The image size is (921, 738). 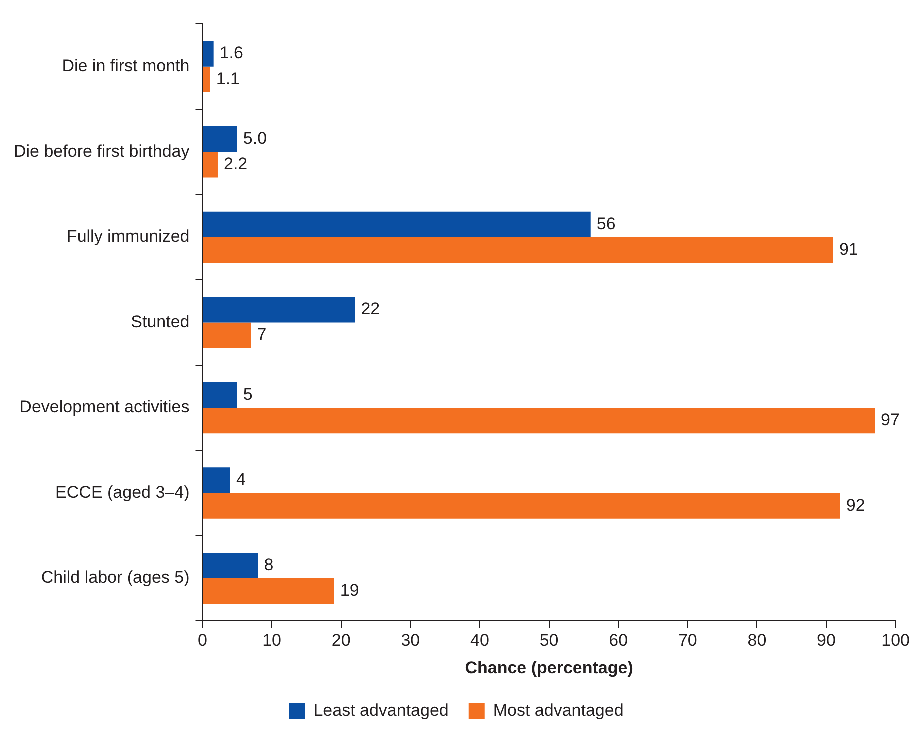 What do you see at coordinates (370, 309) in the screenshot?
I see `data-label: 22` at bounding box center [370, 309].